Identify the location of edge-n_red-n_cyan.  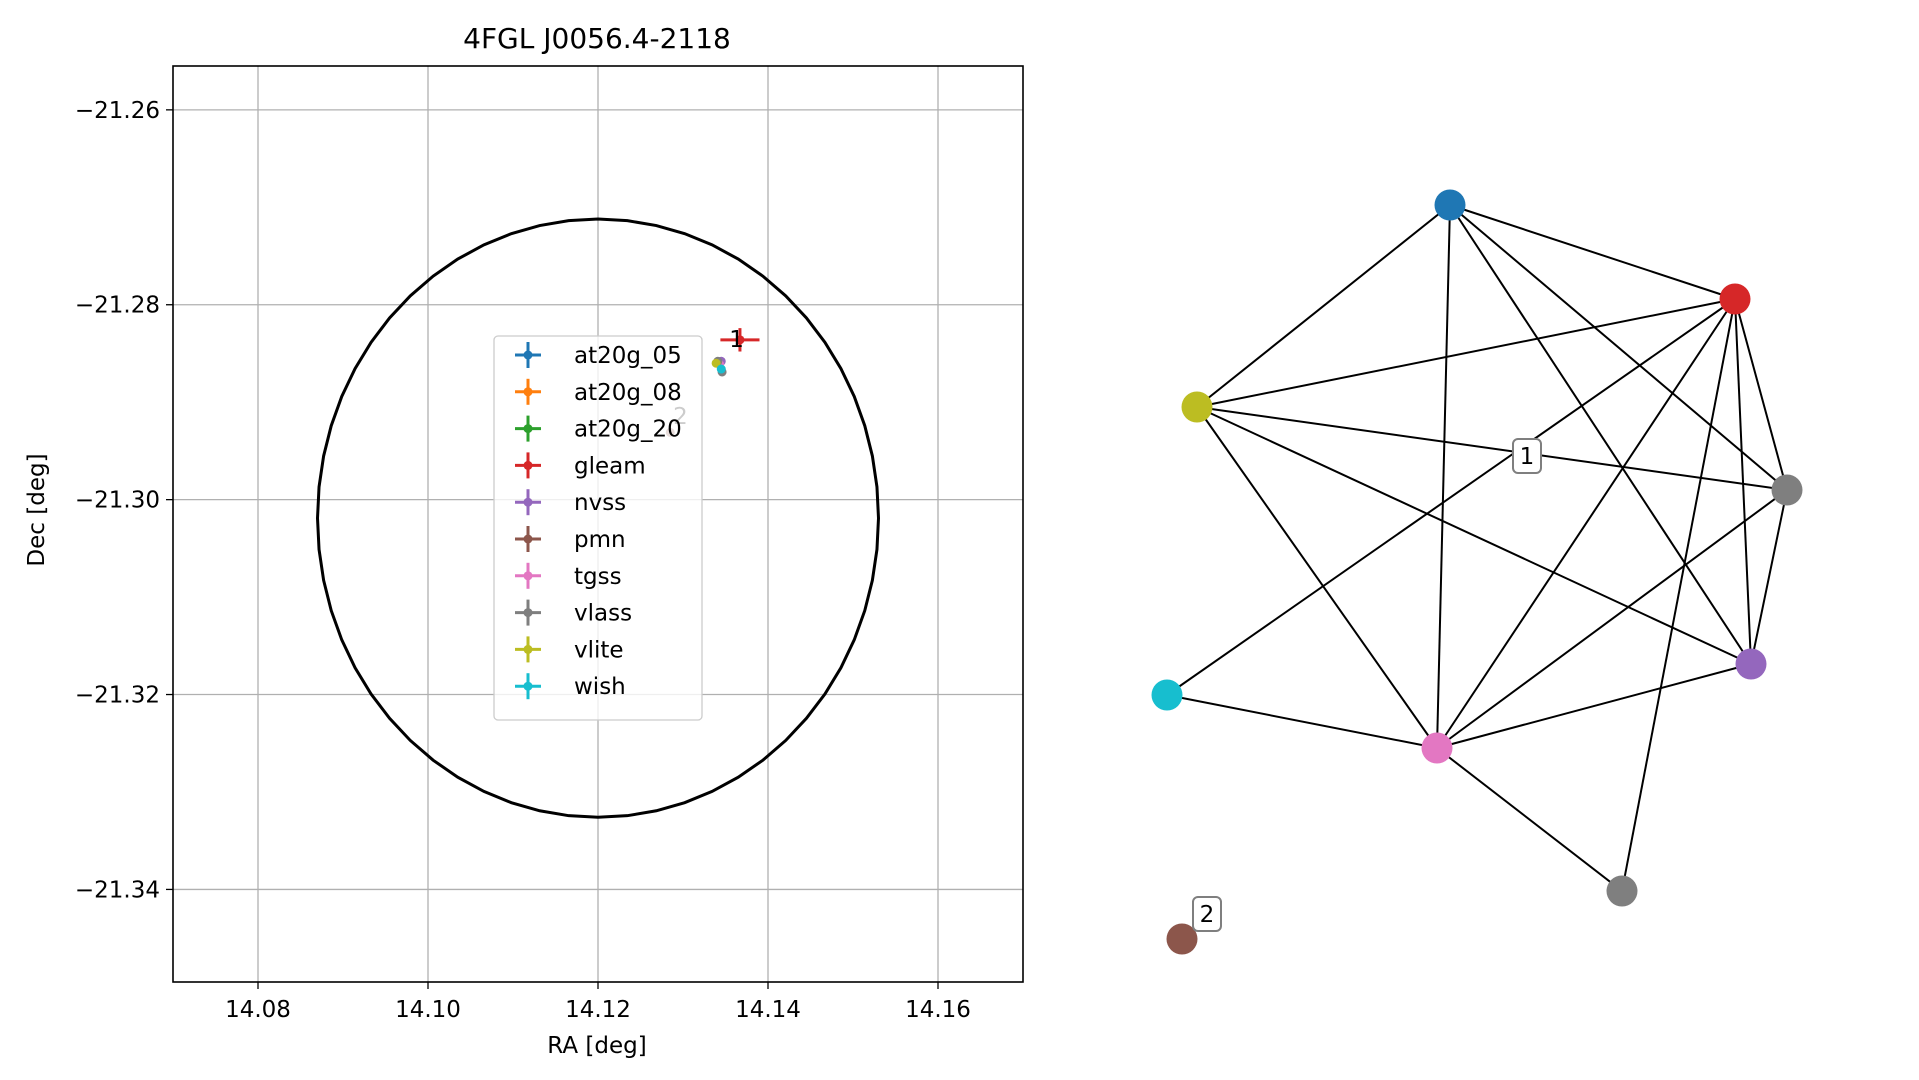
(1451, 497).